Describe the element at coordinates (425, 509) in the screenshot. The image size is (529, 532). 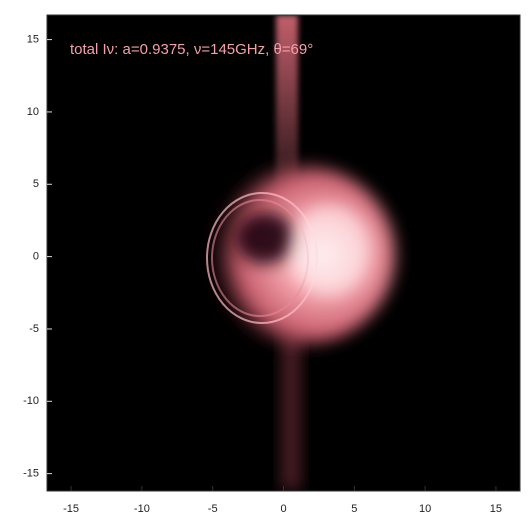
I see `x-tick-label: 10` at that location.